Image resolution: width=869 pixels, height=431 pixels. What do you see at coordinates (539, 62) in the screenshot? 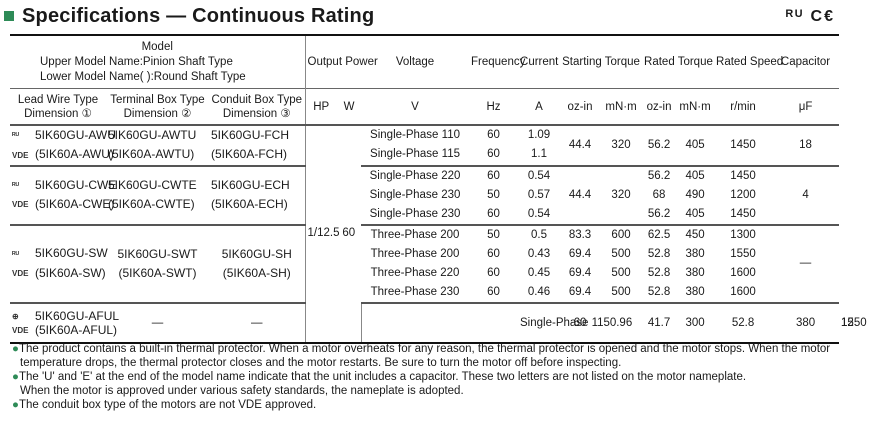
I see `current-header: Current` at bounding box center [539, 62].